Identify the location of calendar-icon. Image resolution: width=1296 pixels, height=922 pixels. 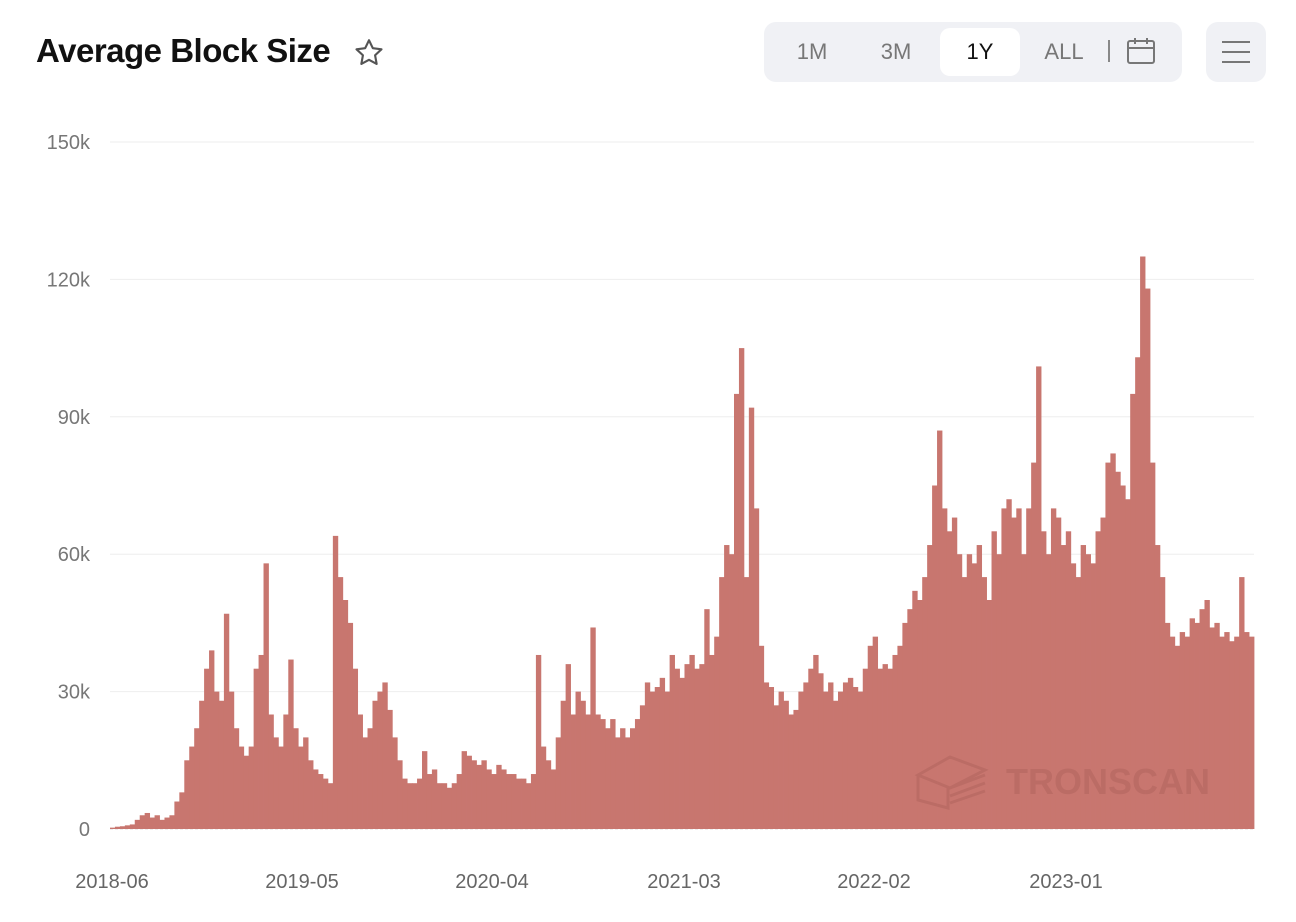
(1141, 51).